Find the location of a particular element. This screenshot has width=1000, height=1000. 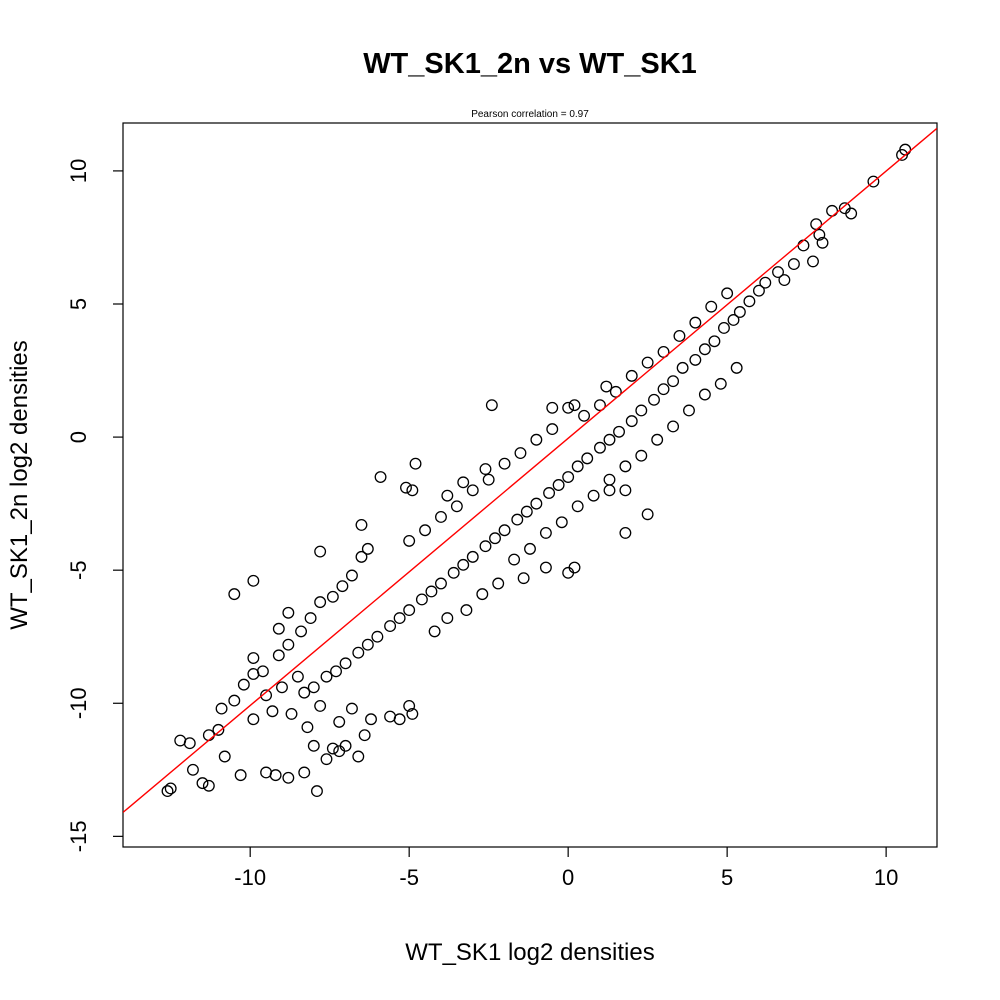

y-tick-label: -5 is located at coordinates (78, 570).